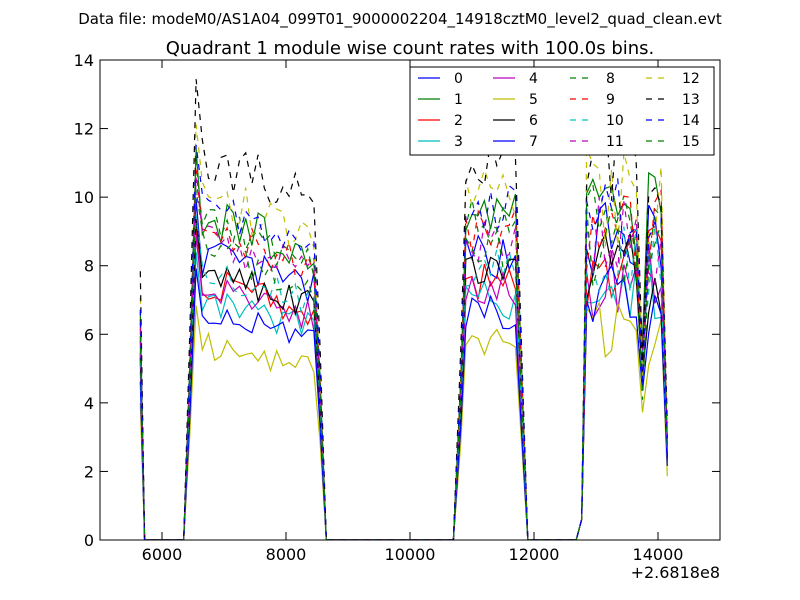  What do you see at coordinates (89, 266) in the screenshot?
I see `y-tick-label: 8` at bounding box center [89, 266].